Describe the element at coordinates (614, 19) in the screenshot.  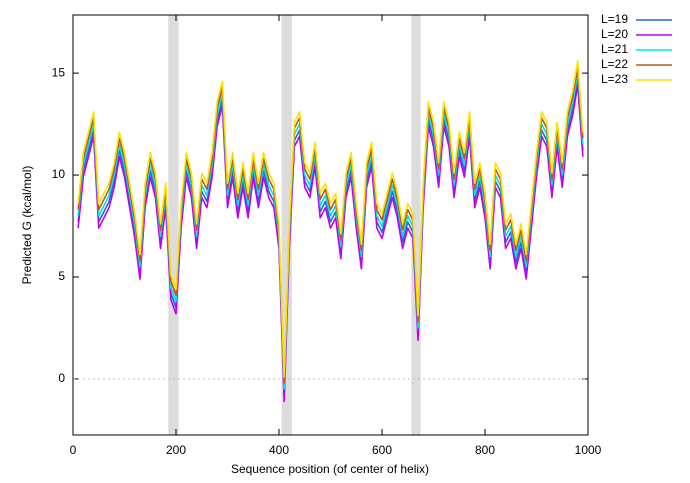
I see `legend-label: L=19` at that location.